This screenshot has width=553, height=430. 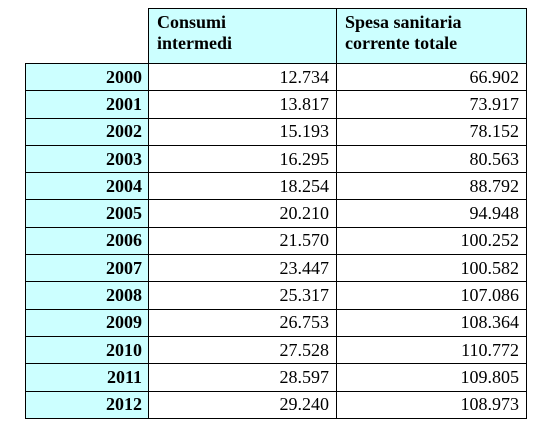 I want to click on consumi-intermedi-cell: 23.447, so click(x=242, y=268).